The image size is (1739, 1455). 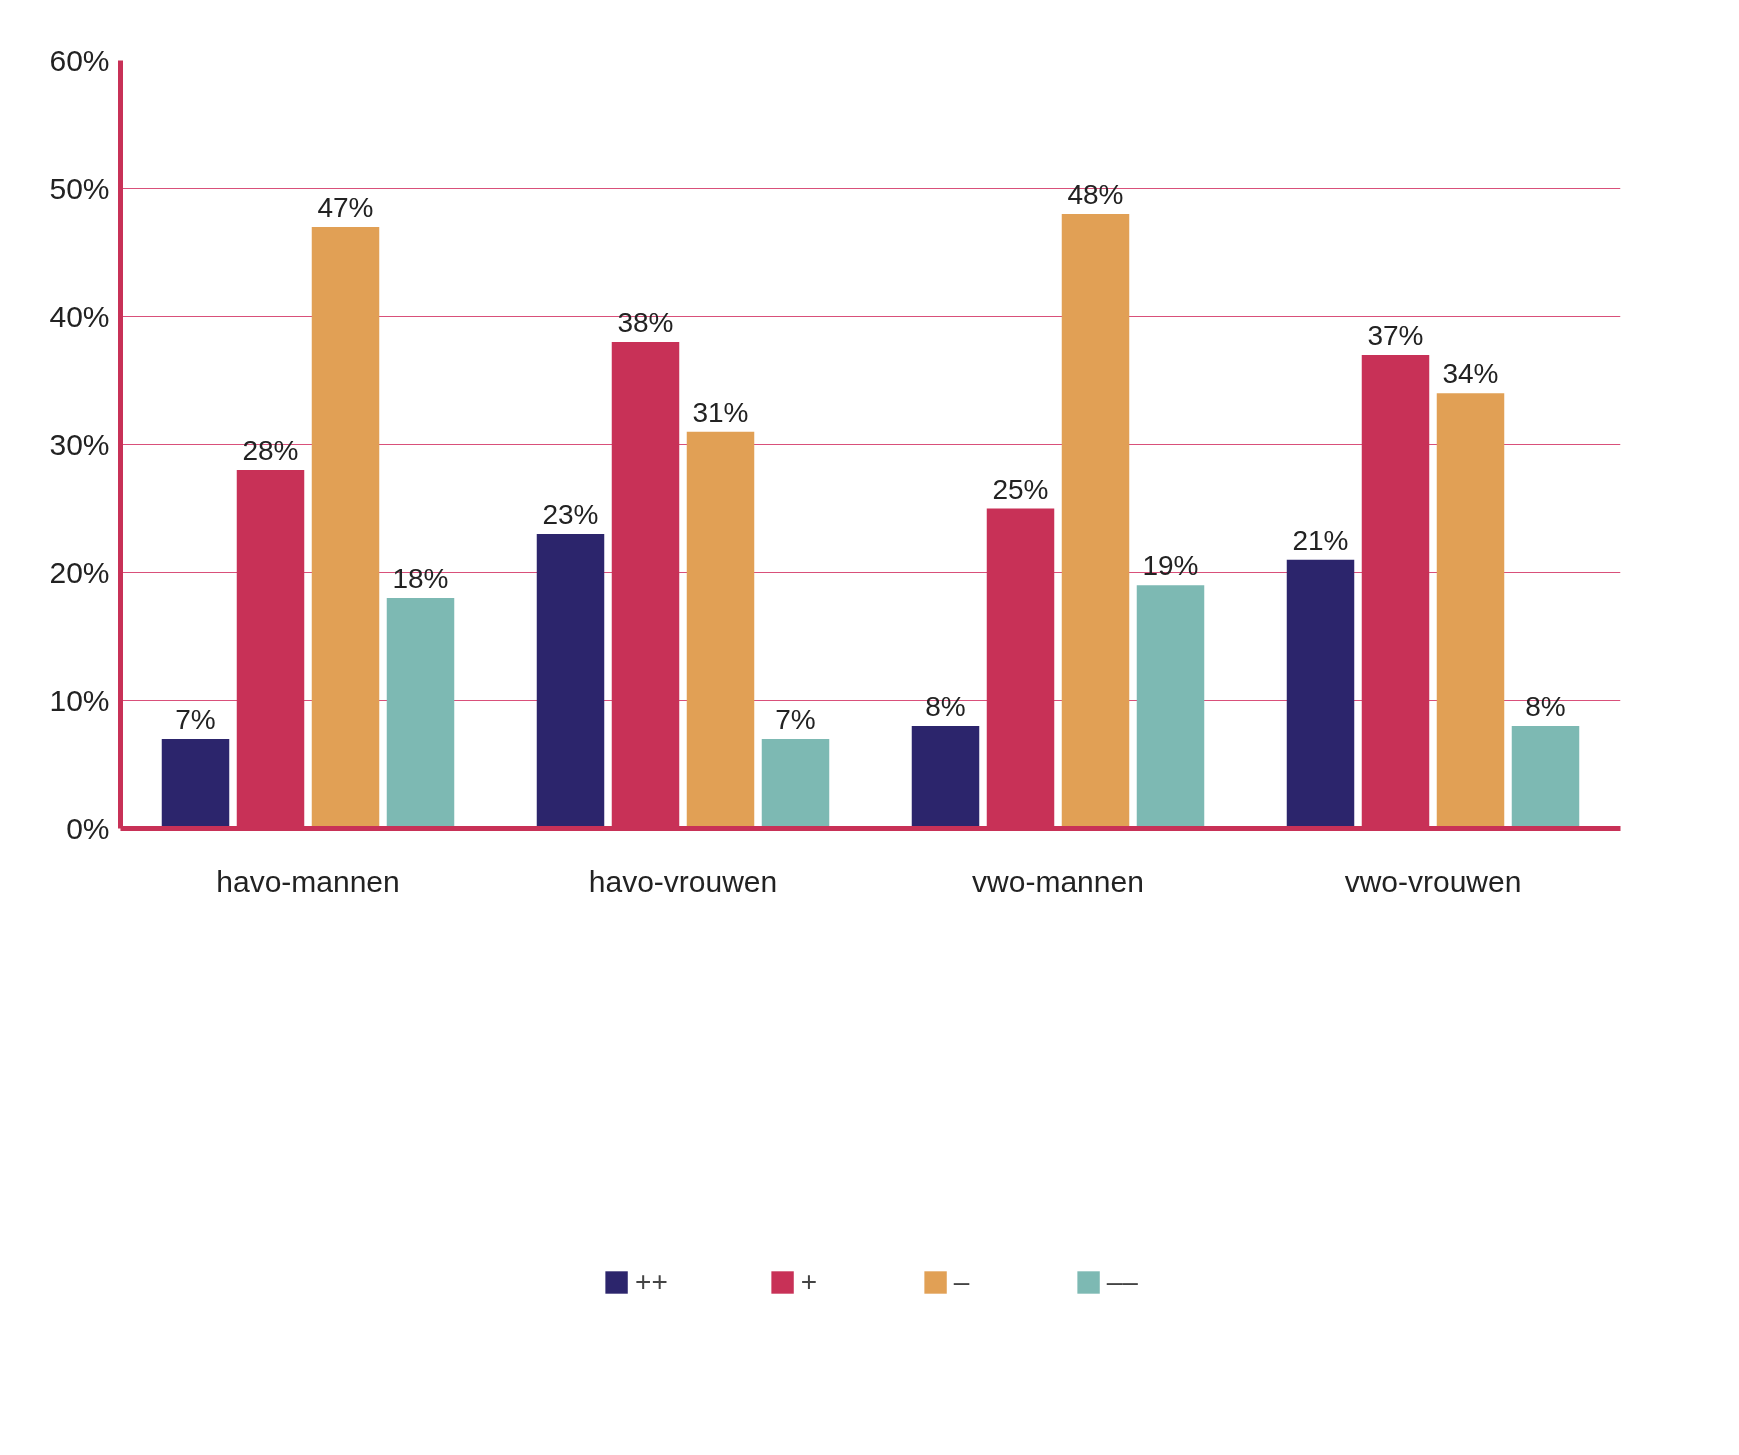 I want to click on data-label: 21%, so click(x=1320, y=540).